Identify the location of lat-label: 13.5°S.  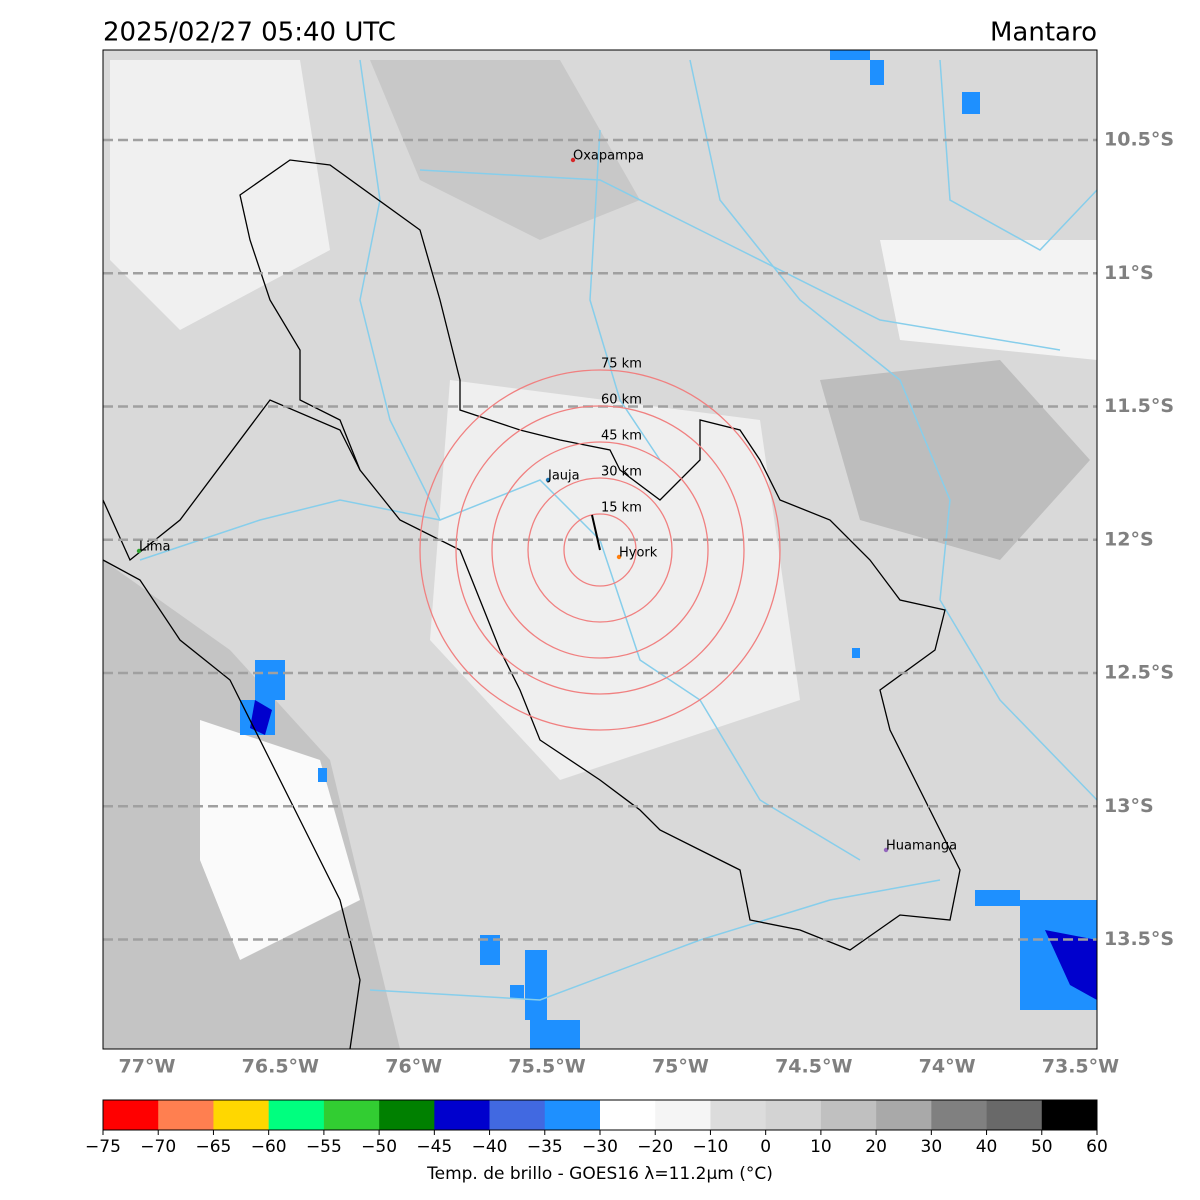
(1139, 939).